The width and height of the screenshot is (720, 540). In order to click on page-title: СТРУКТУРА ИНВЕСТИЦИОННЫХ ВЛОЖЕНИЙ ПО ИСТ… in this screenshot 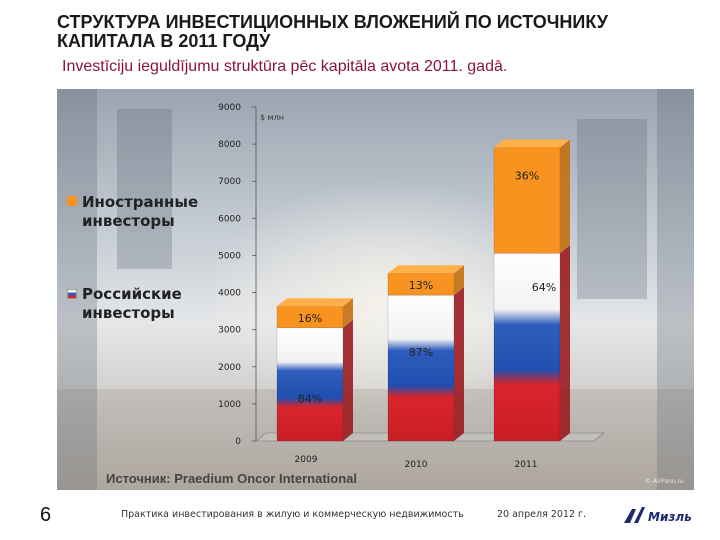, I will do `click(332, 31)`.